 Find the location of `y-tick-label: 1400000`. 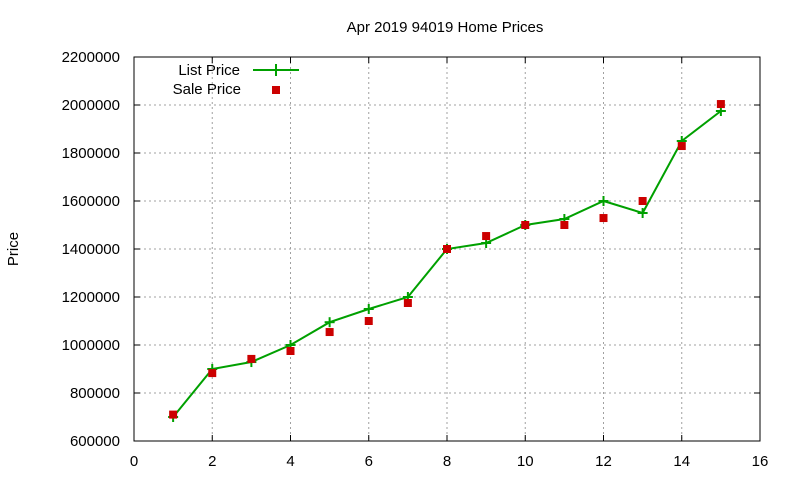

y-tick-label: 1400000 is located at coordinates (91, 249).